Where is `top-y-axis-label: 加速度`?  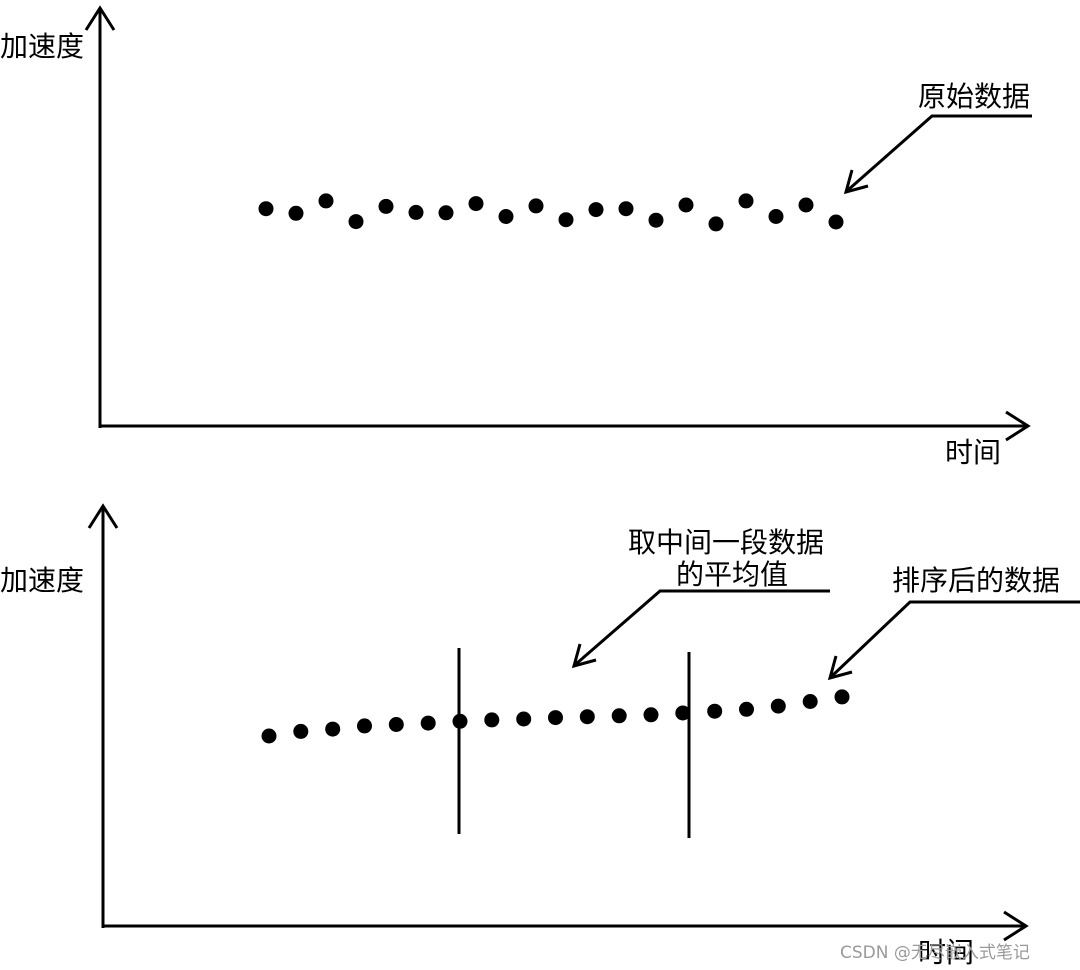
top-y-axis-label: 加速度 is located at coordinates (42, 46).